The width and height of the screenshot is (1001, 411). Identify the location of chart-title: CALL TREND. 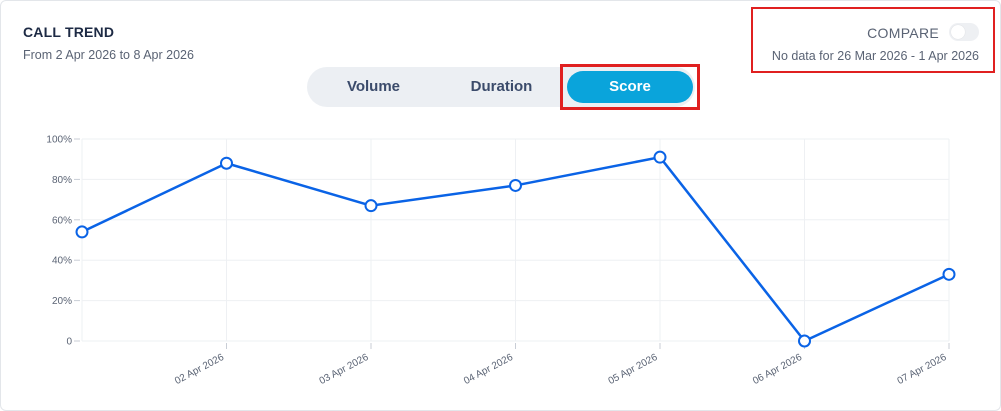
(69, 32).